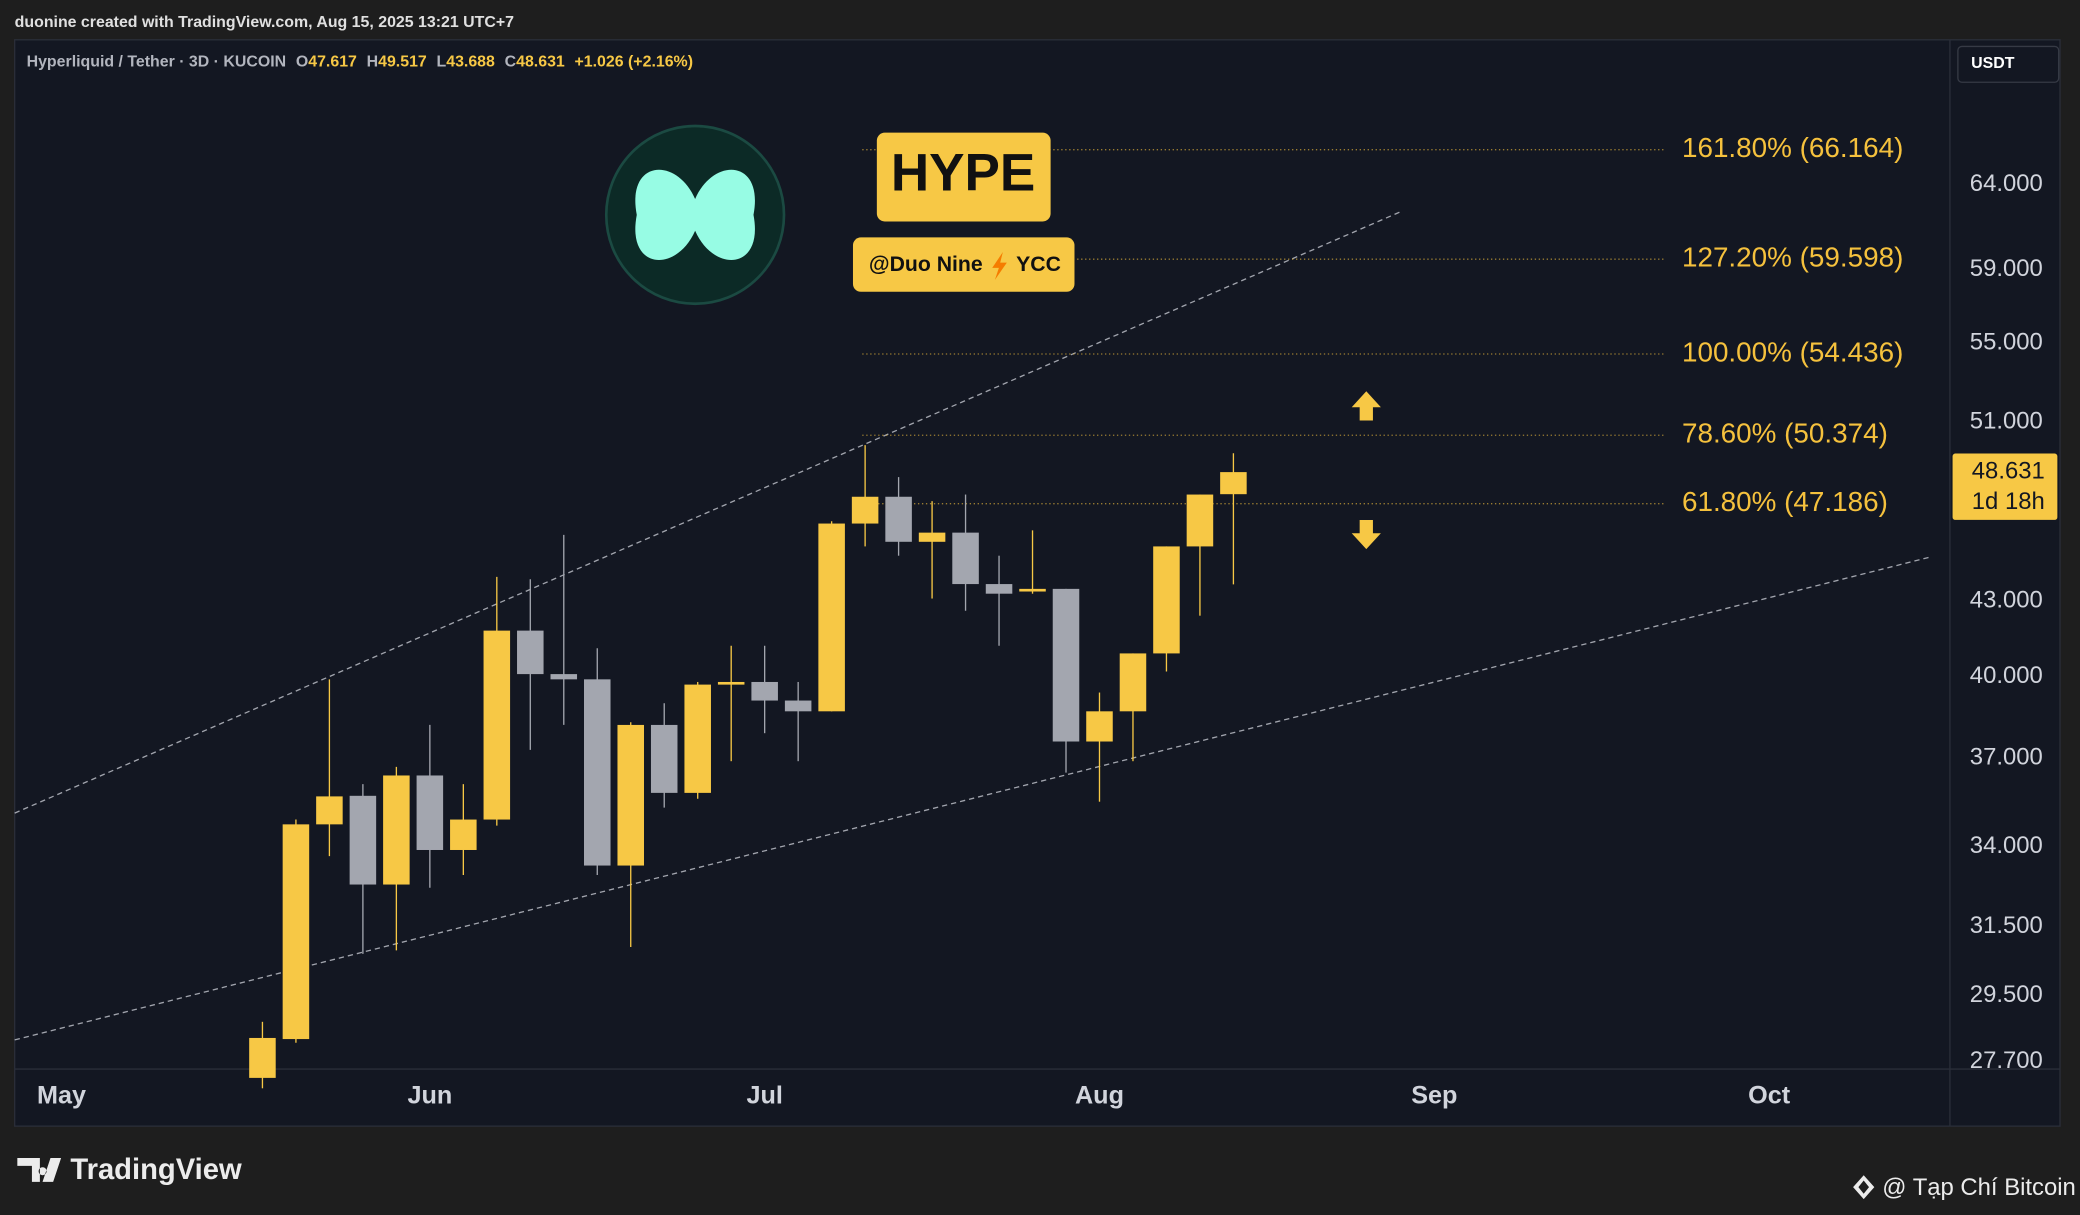 The height and width of the screenshot is (1215, 2080). Describe the element at coordinates (764, 1096) in the screenshot. I see `x-tick-label: Jul` at that location.